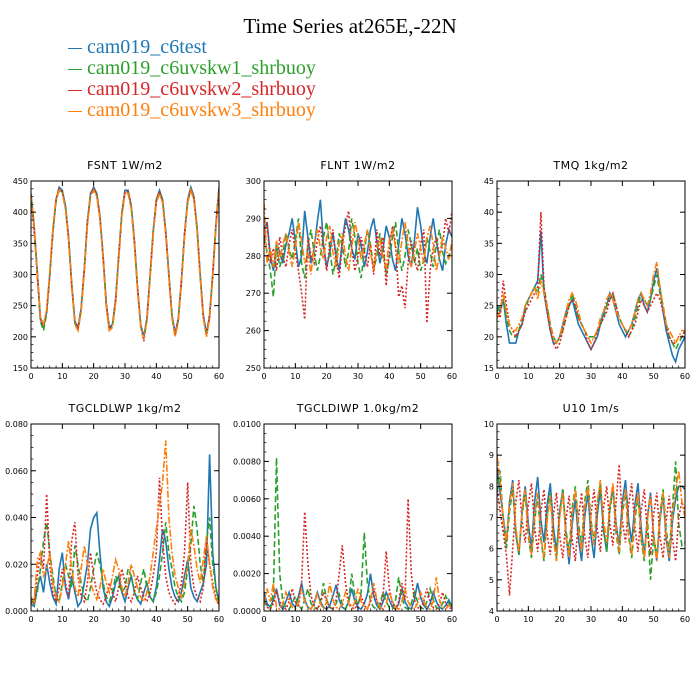 Image resolution: width=700 pixels, height=700 pixels. I want to click on figure-title: Time Series at265E,-22N, so click(350, 26).